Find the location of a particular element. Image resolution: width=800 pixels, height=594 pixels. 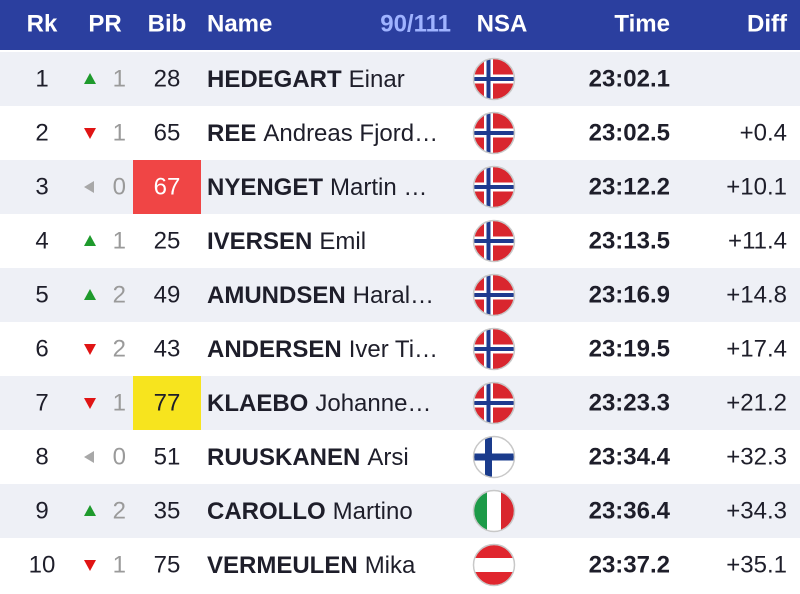

result-row: 2 1 65 REE Andreas Fjord… 23:02.5 +0.4 is located at coordinates (400, 133).